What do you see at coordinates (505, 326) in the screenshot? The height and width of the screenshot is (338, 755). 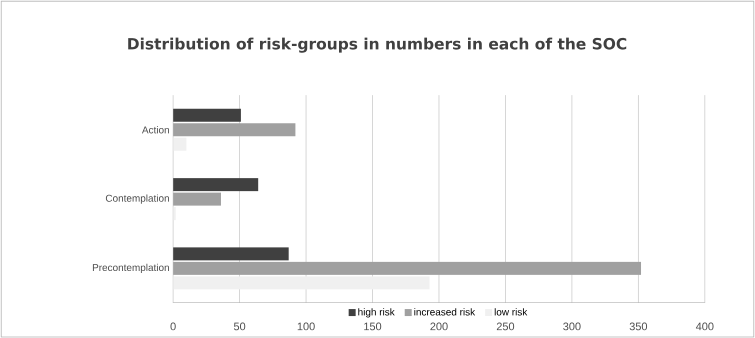 I see `x-tick-label: 250` at bounding box center [505, 326].